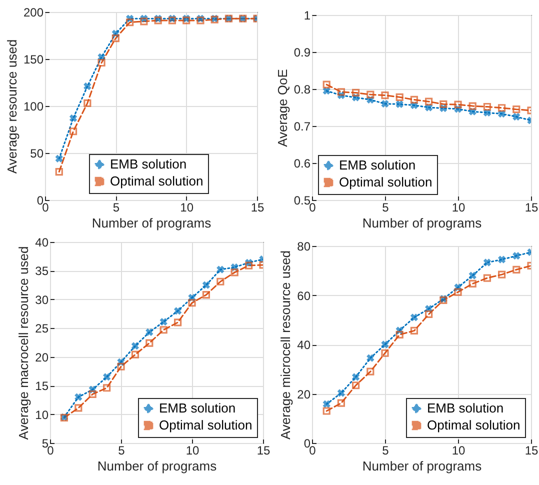 Image resolution: width=539 pixels, height=485 pixels. I want to click on y-tick-label: 80, so click(304, 247).